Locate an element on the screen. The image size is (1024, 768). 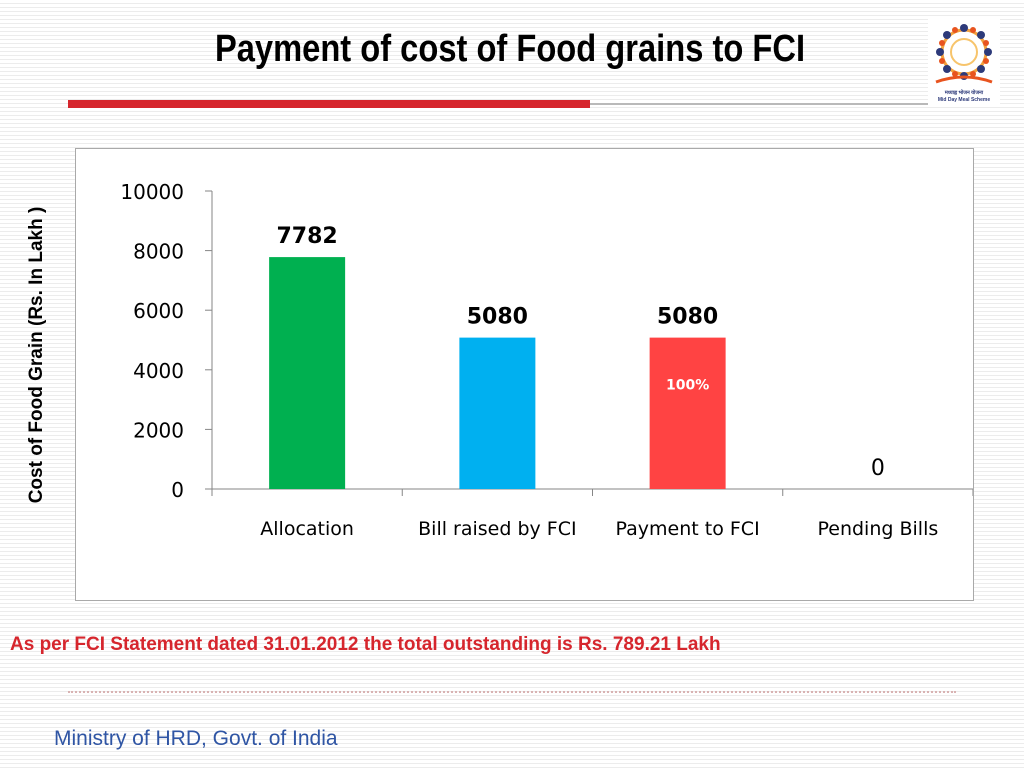
y-tick-label: 10000 is located at coordinates (152, 192).